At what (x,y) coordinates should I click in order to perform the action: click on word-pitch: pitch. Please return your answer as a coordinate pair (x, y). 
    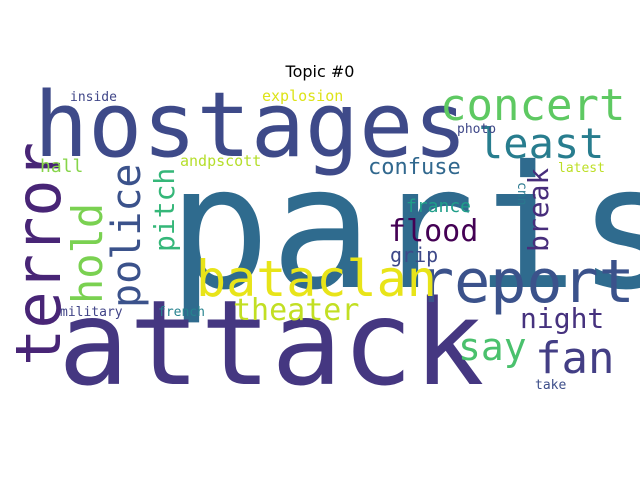
    Looking at the image, I should click on (164, 210).